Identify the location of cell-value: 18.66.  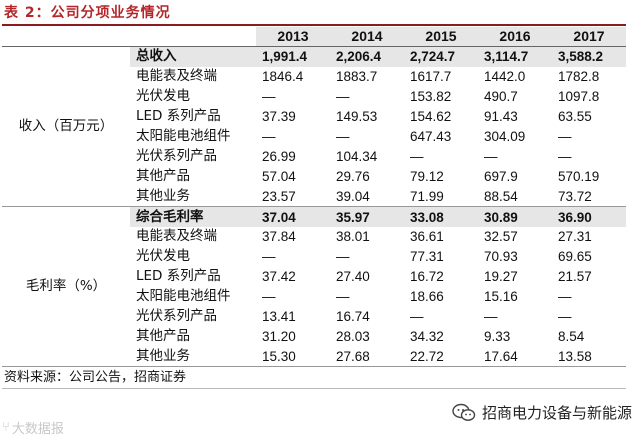
(427, 297).